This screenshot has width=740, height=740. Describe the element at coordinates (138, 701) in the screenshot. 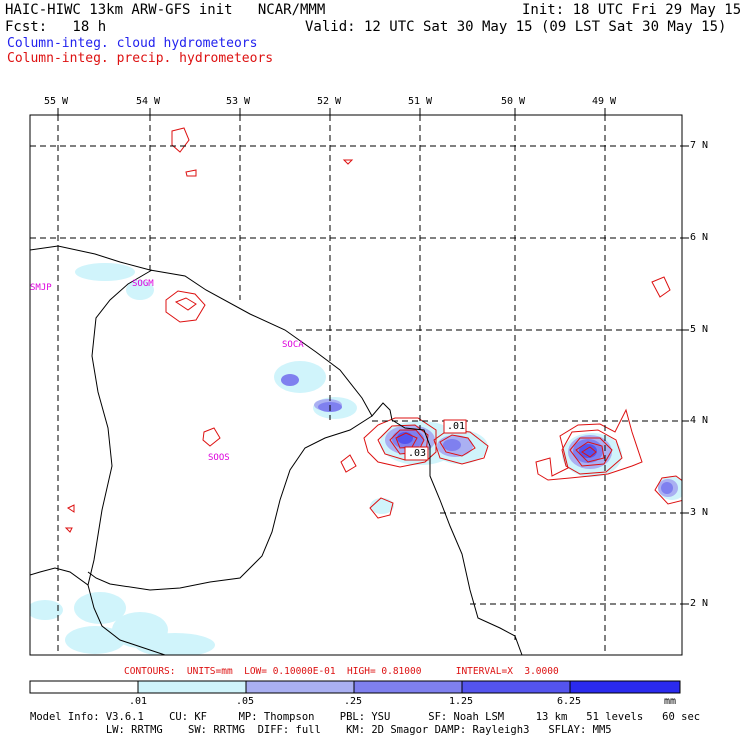

I see `colorbar-tick: .01` at that location.